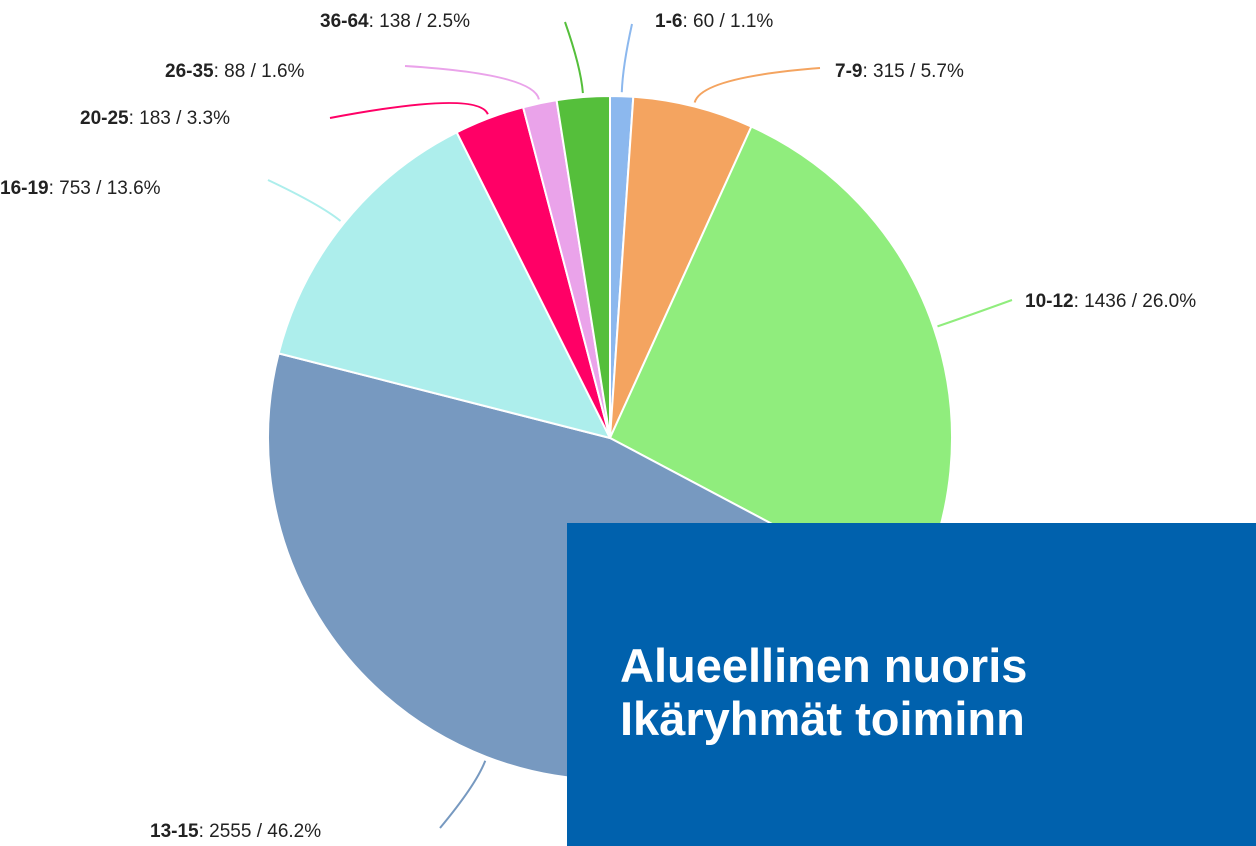  Describe the element at coordinates (1135, 301) in the screenshot. I see `slice-value-label: : 1436 / 26.0%` at that location.